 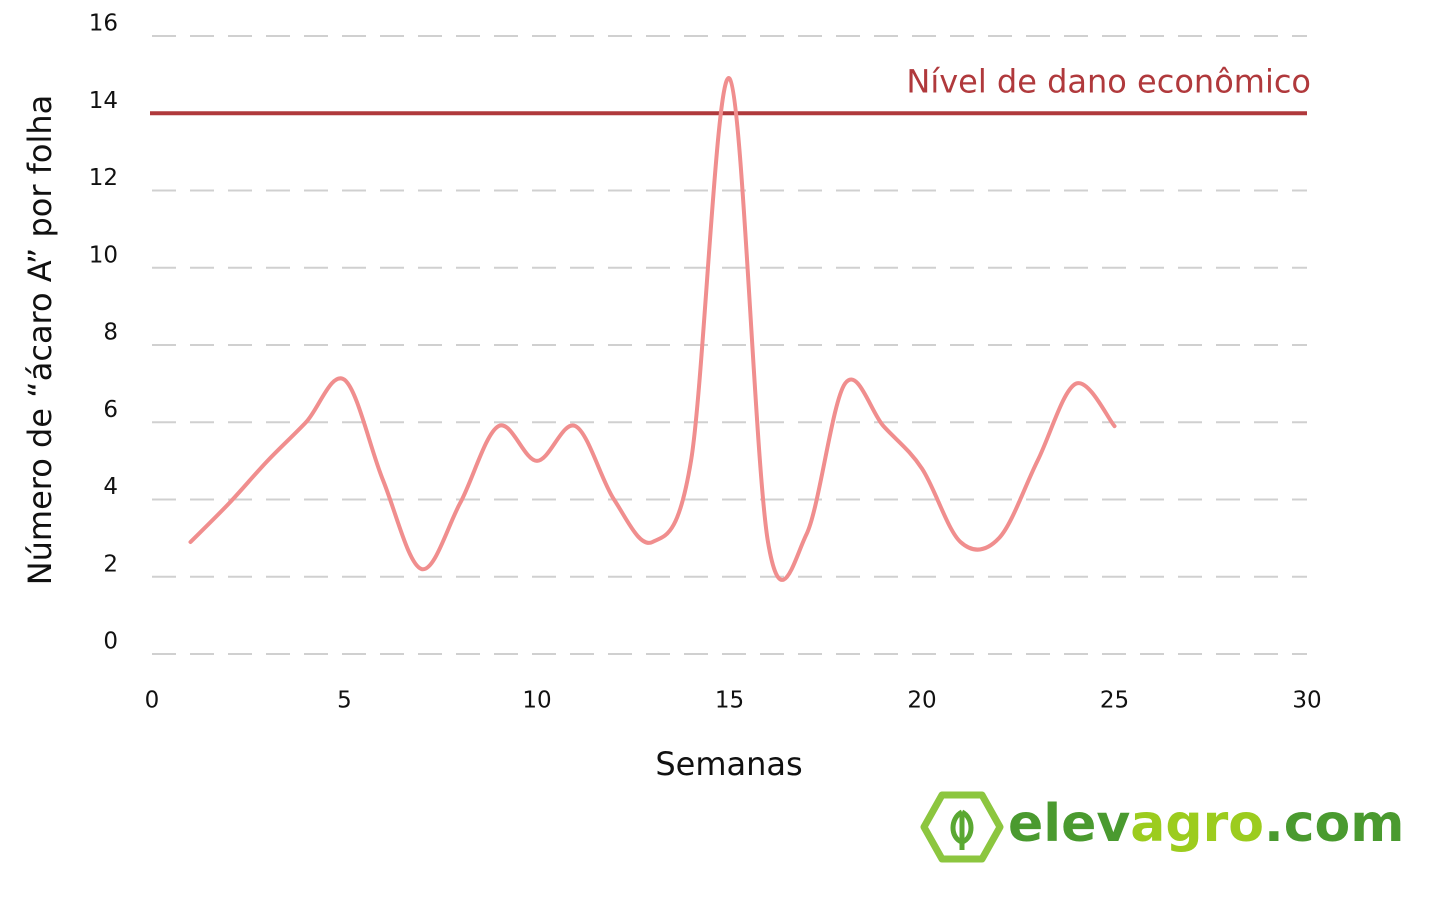 I want to click on x-tick-label: 15, so click(x=729, y=701).